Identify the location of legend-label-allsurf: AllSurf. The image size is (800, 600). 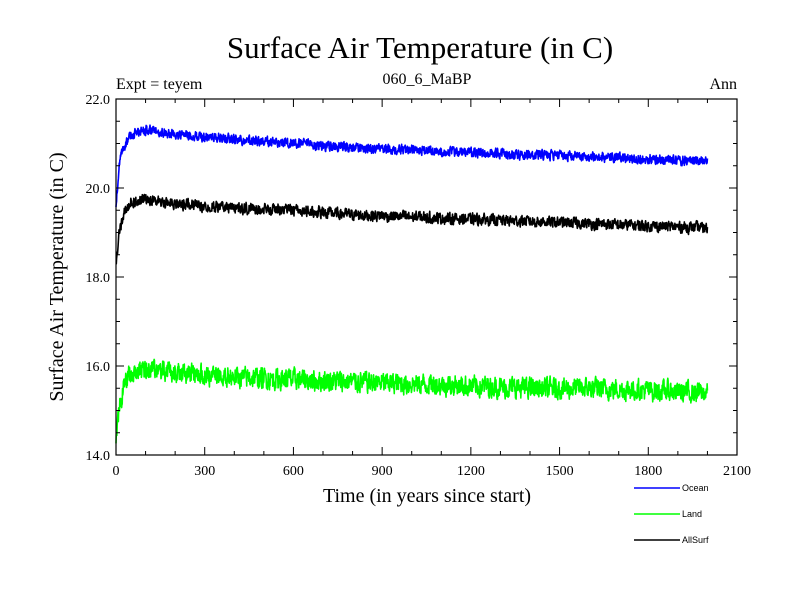
(695, 540).